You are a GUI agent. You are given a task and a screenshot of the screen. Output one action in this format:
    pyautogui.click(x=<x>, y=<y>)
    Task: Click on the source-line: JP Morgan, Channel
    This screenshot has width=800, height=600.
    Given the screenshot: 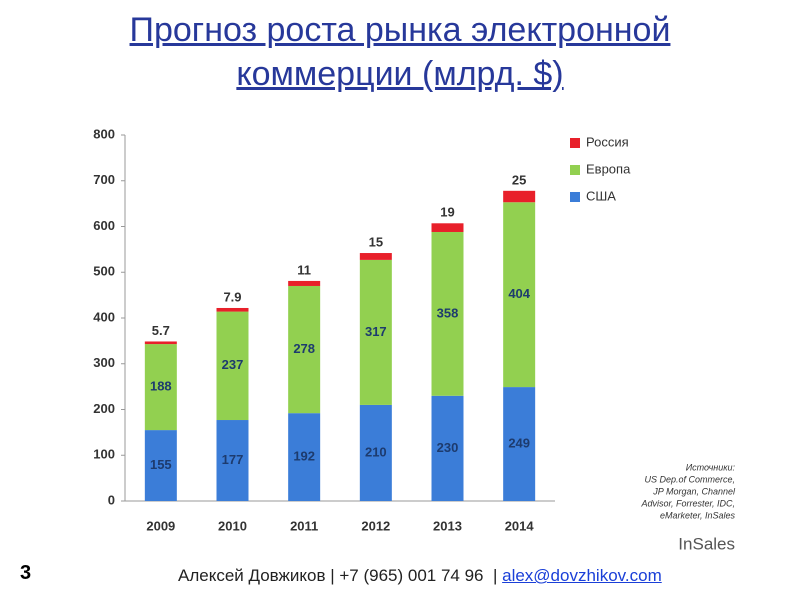 What is the action you would take?
    pyautogui.click(x=694, y=491)
    